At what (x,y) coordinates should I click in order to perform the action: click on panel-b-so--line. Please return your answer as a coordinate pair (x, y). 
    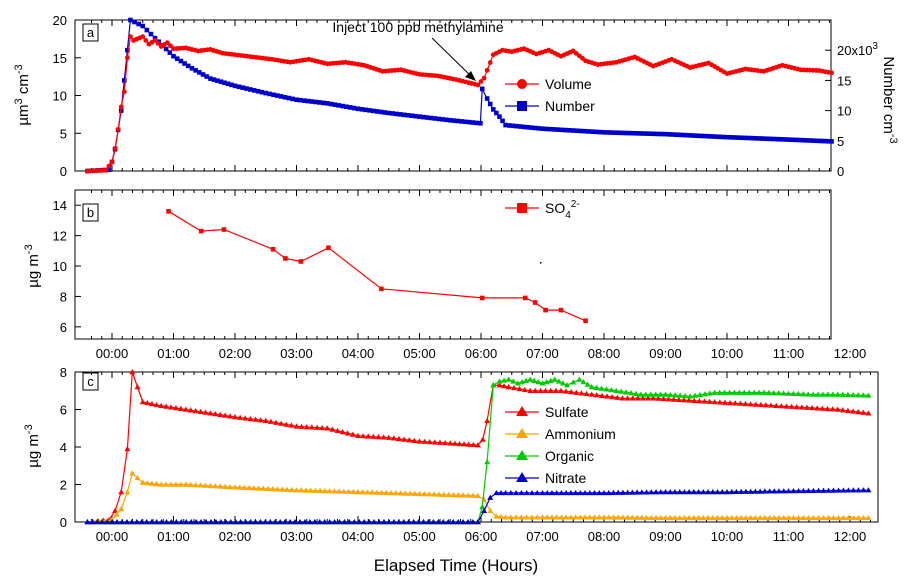
    Looking at the image, I should click on (377, 266).